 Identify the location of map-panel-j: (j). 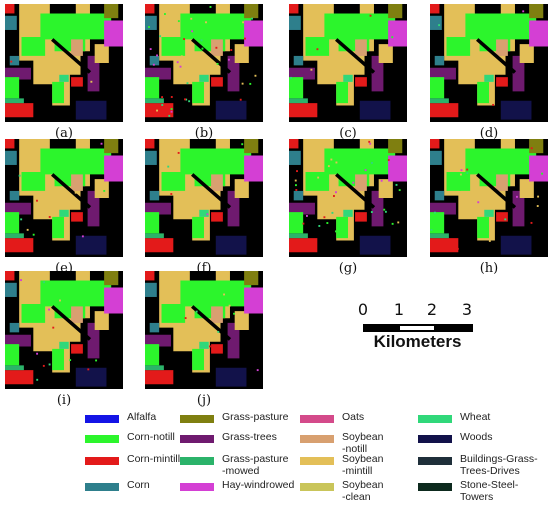
(204, 339).